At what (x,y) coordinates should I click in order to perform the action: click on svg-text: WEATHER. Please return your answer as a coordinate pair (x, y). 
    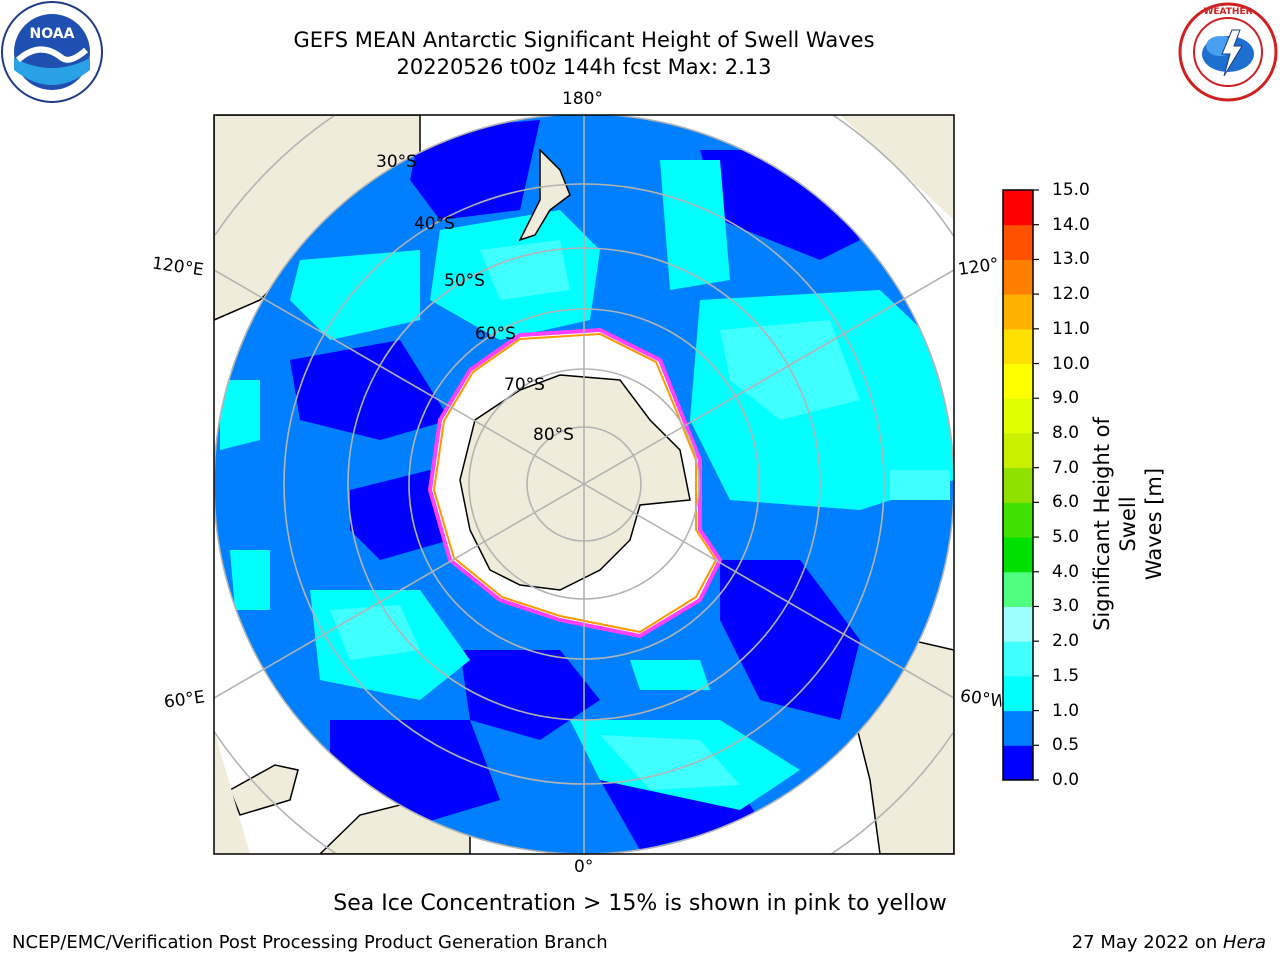
    Looking at the image, I should click on (1227, 12).